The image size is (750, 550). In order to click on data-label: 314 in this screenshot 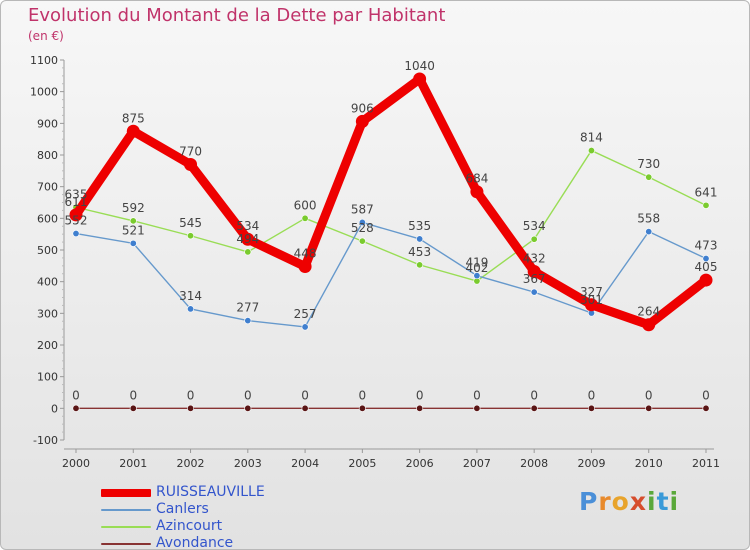, I will do `click(190, 296)`.